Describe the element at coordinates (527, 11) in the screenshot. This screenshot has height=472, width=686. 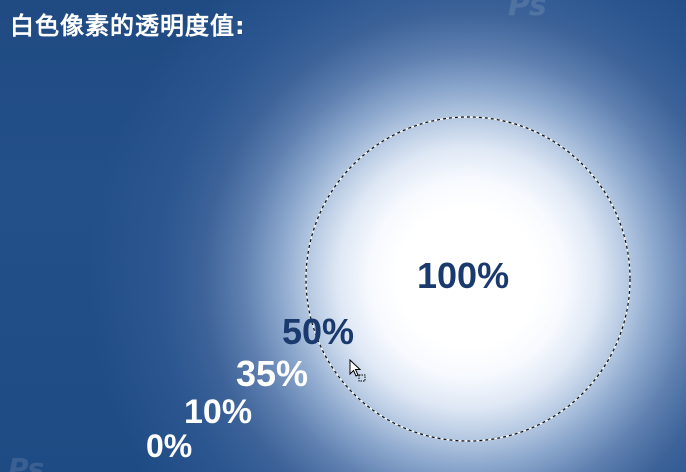
I see `watermark-top: Ps` at that location.